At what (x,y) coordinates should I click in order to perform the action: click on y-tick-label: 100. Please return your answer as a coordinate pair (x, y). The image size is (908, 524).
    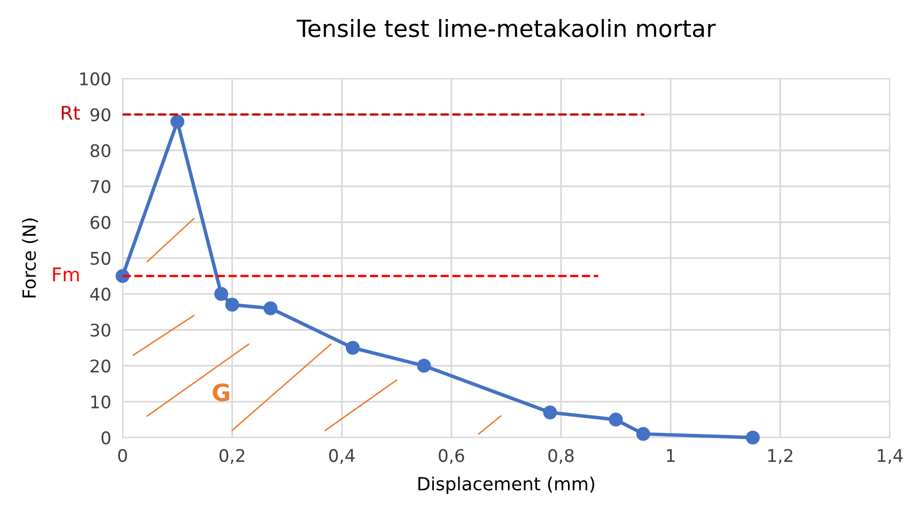
    Looking at the image, I should click on (95, 79).